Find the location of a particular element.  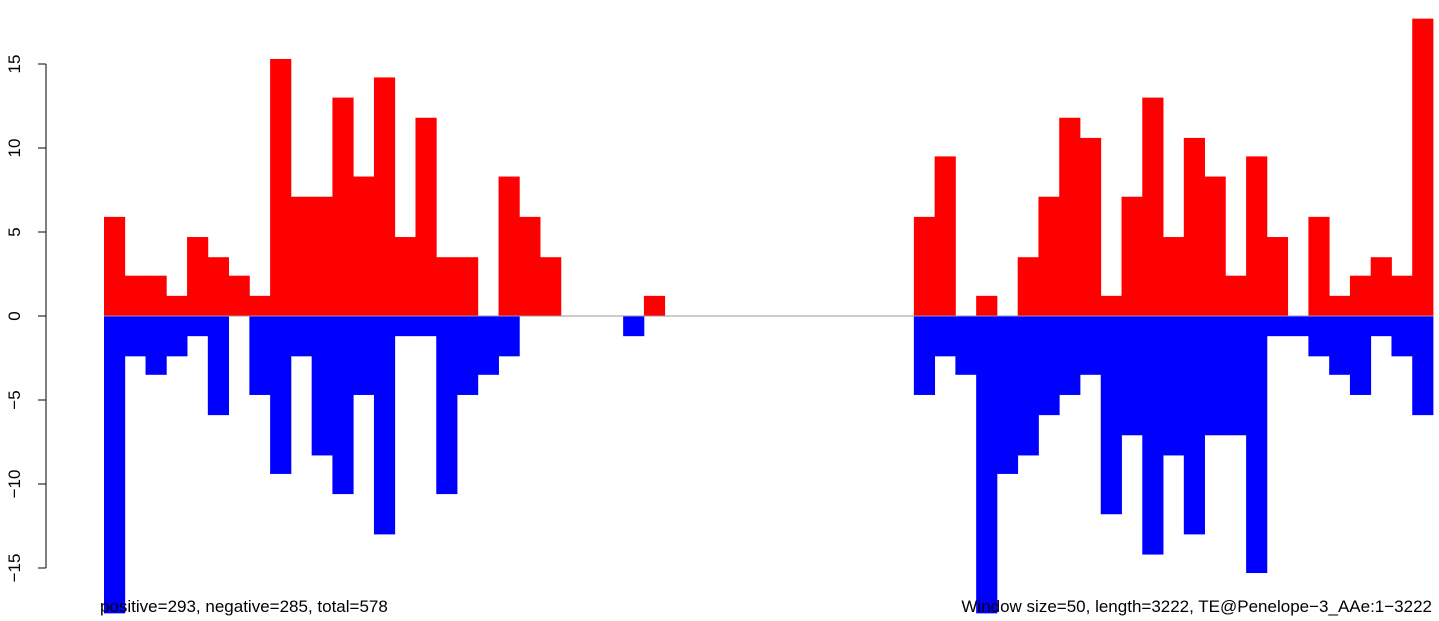

y-tick-label: 5 is located at coordinates (14, 231).